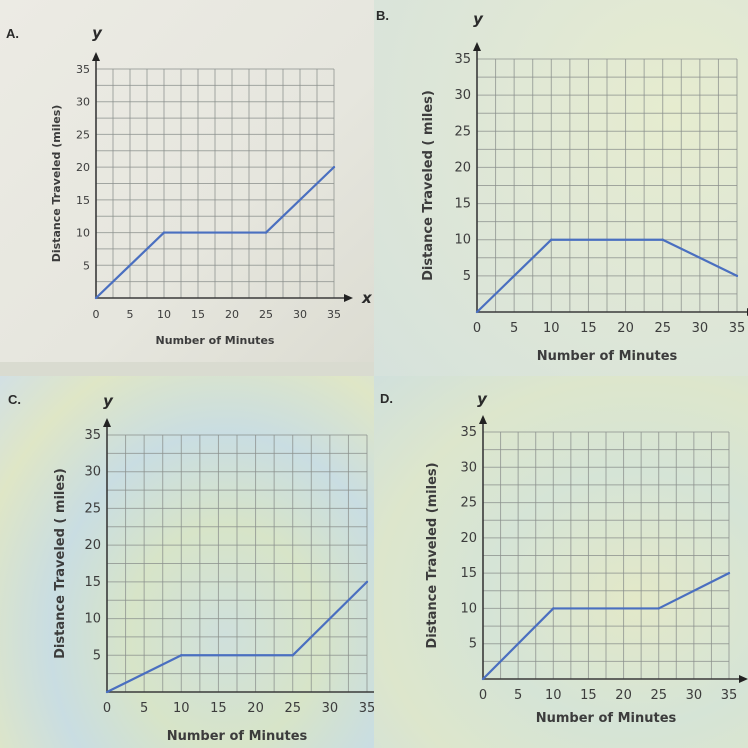  I want to click on panel-label: B., so click(382, 15).